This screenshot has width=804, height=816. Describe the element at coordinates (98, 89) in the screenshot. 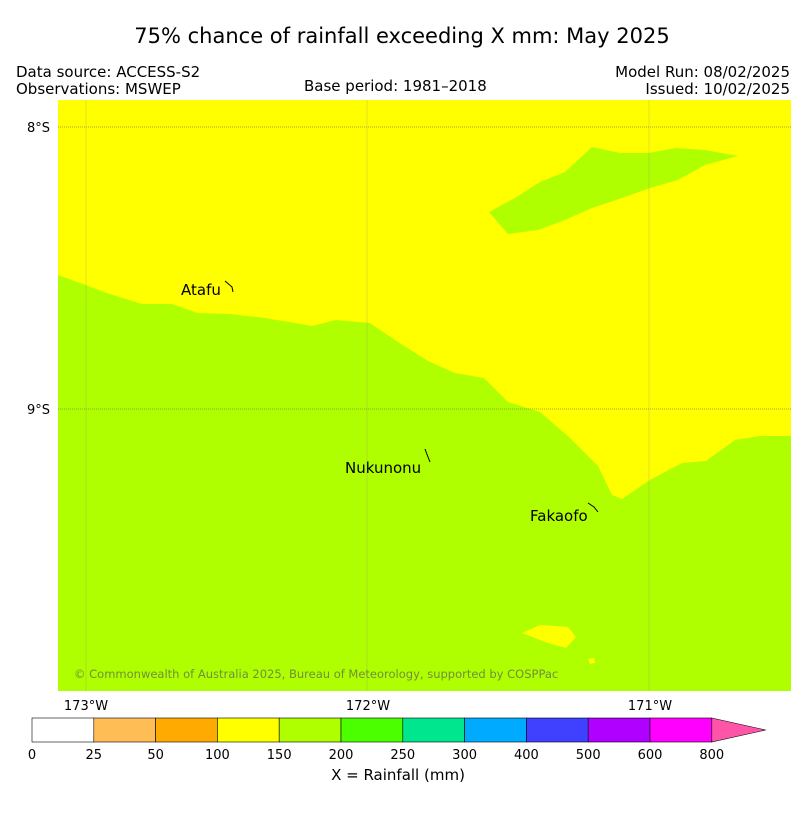

I see `observations-text: Observations: MSWEP` at that location.